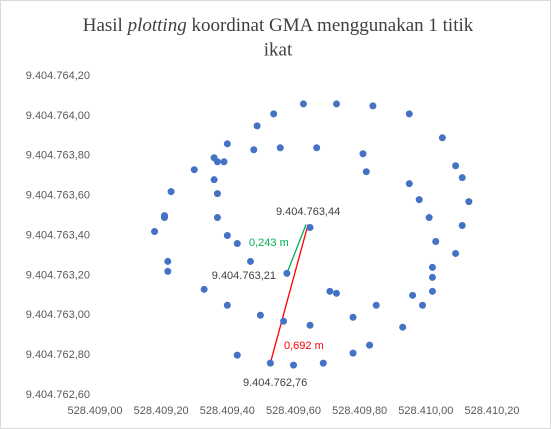 This screenshot has height=429, width=551. Describe the element at coordinates (161, 411) in the screenshot. I see `x-tick-label: 528.409,20` at that location.